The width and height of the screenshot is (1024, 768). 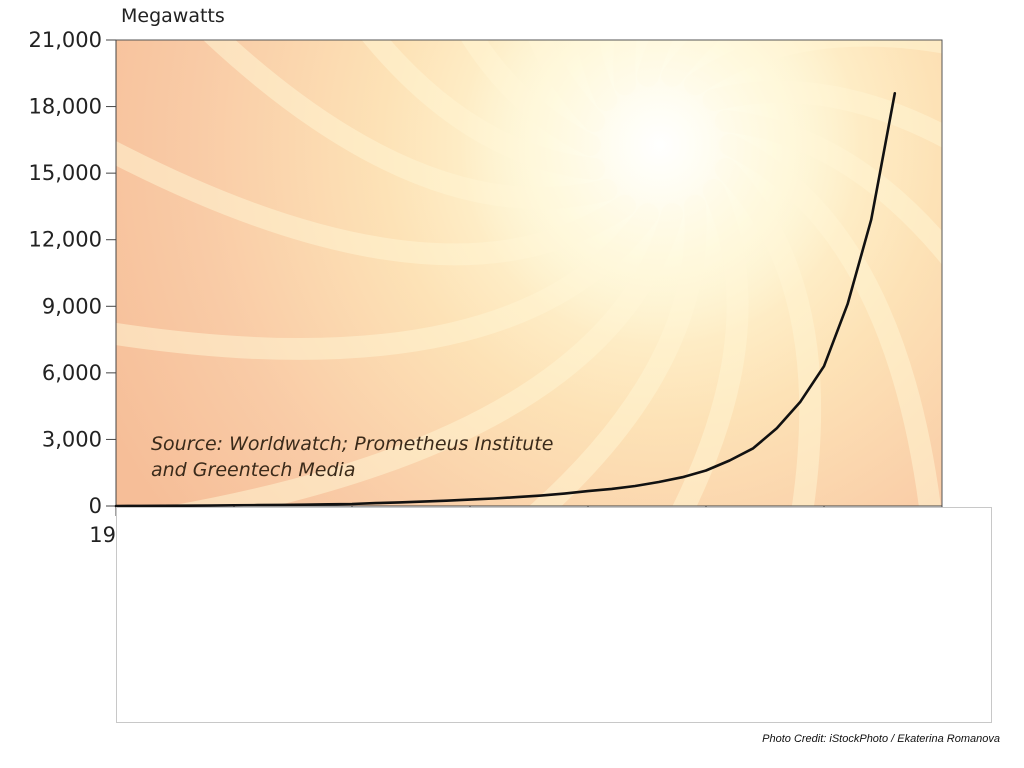 I want to click on y-tick-label: 3,000, so click(x=72, y=439).